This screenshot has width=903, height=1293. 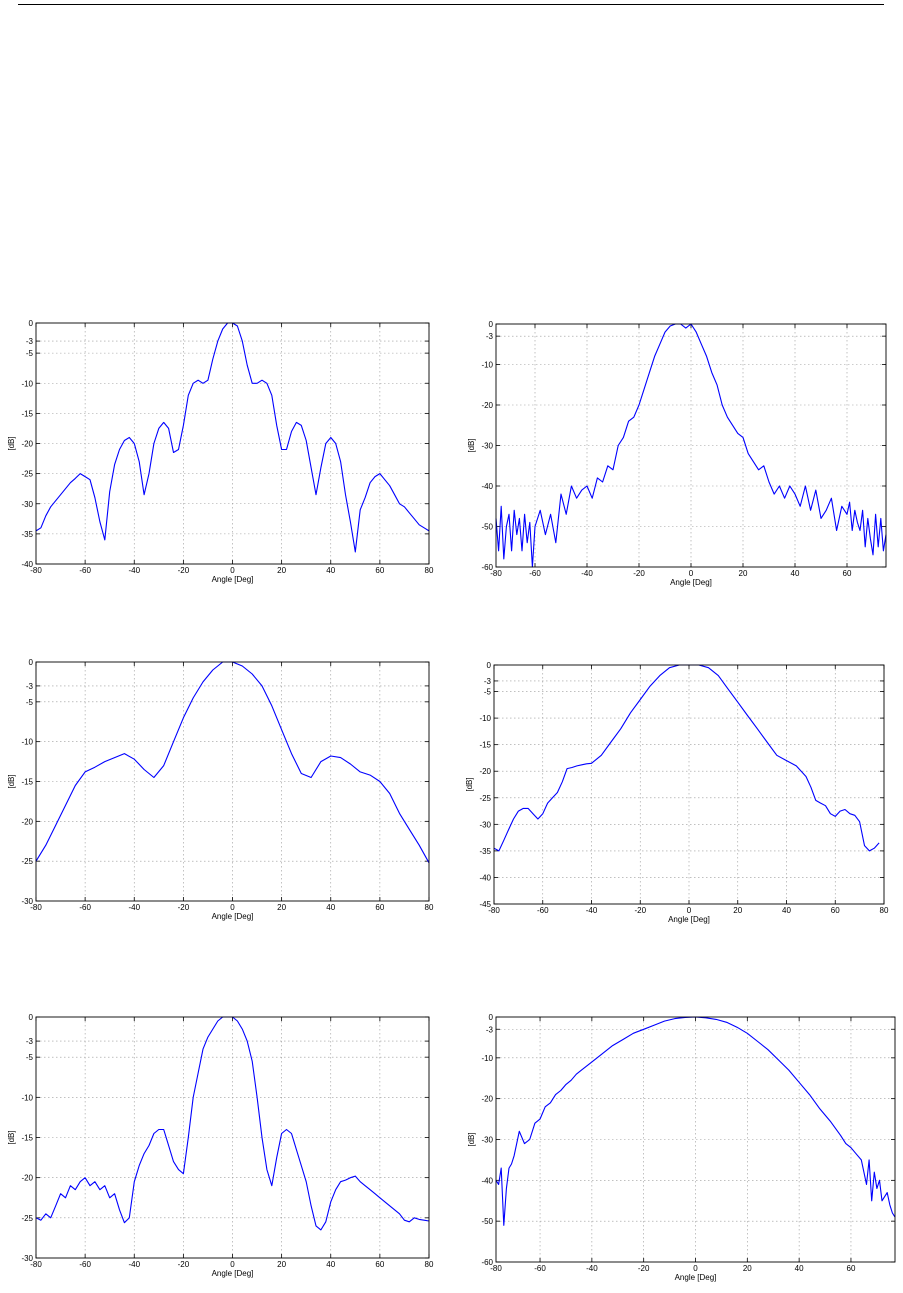 I want to click on plot-area, so click(x=689, y=784).